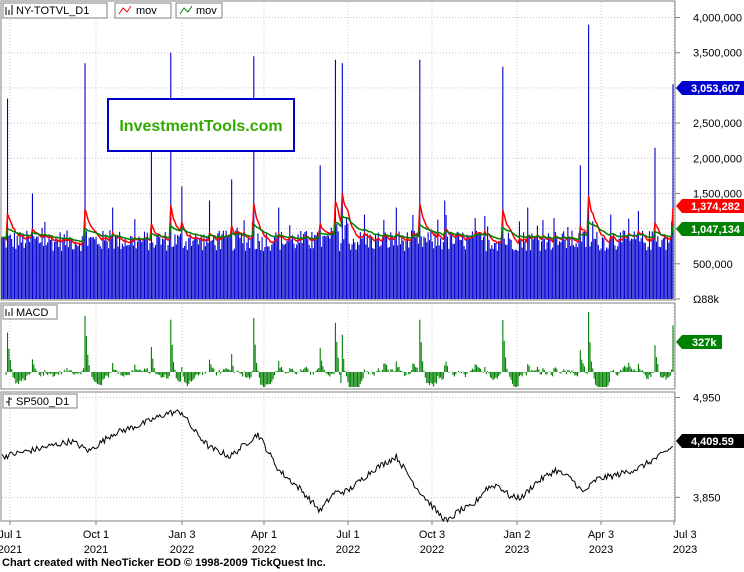  What do you see at coordinates (264, 535) in the screenshot?
I see `x-tick-label: Apr 1` at bounding box center [264, 535].